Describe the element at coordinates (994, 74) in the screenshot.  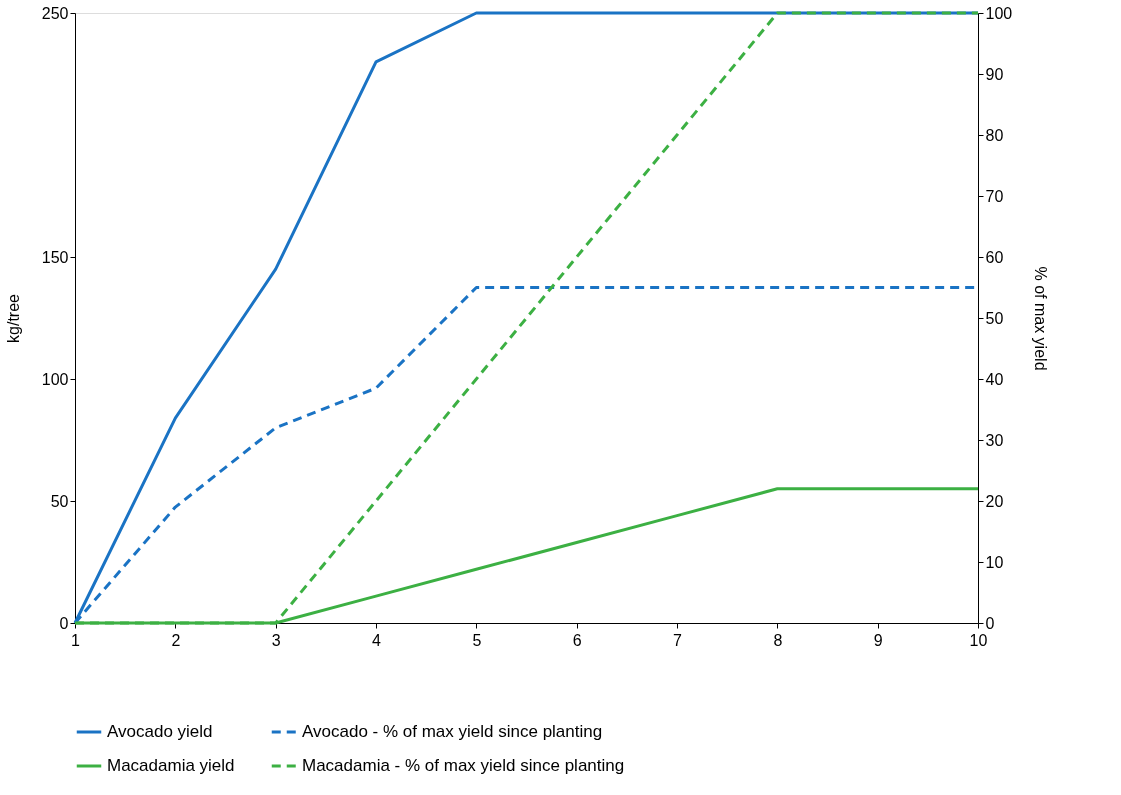
I see `y2-tick-label: 90` at that location.